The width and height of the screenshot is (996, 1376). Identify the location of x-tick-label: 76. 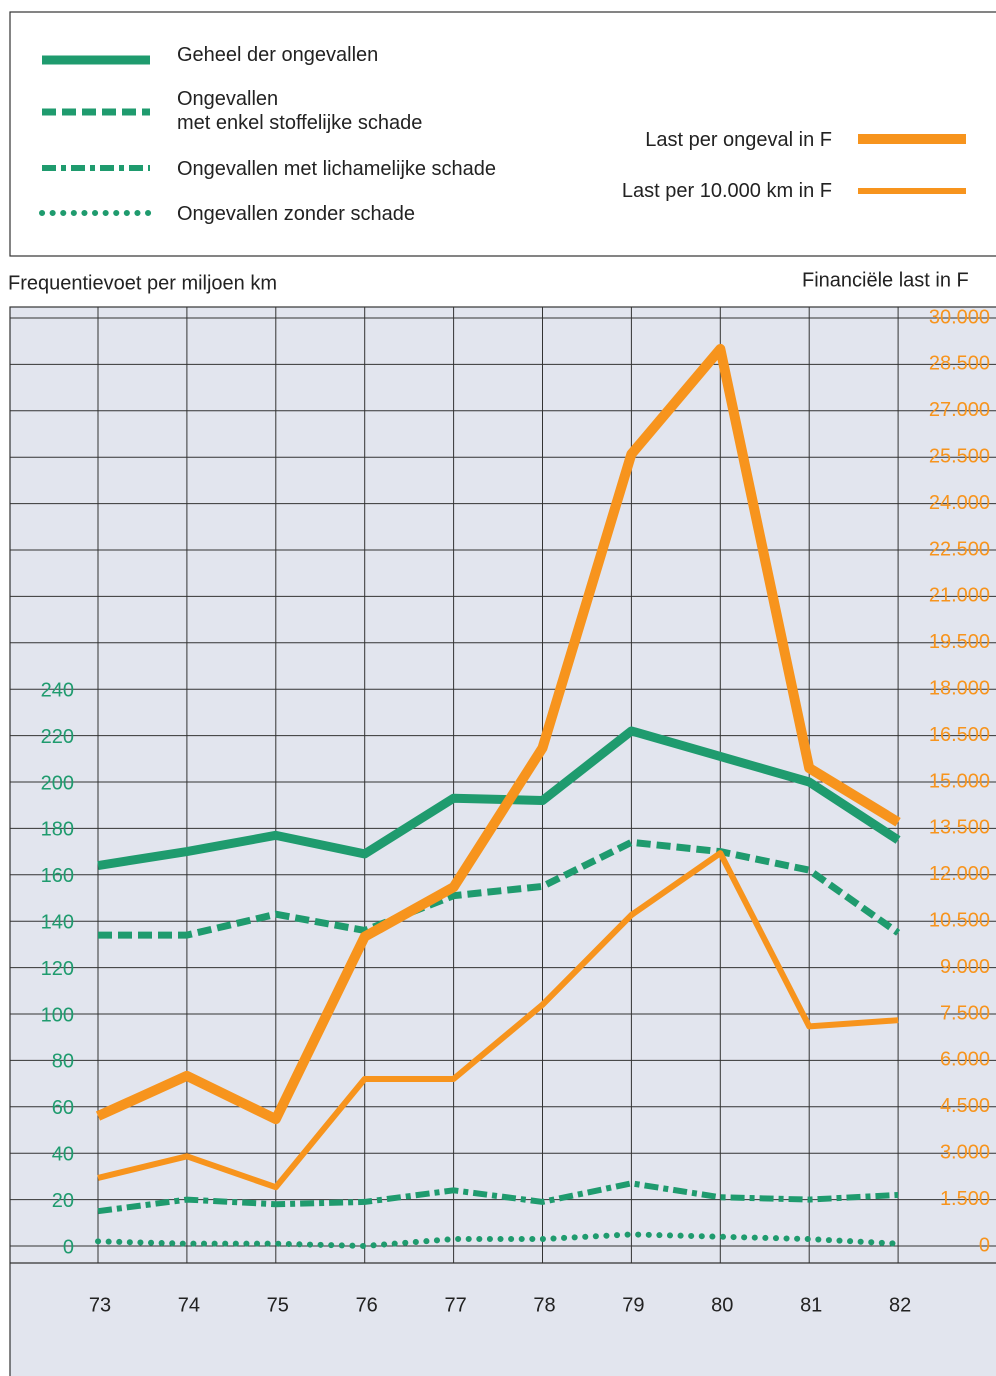
(367, 1305).